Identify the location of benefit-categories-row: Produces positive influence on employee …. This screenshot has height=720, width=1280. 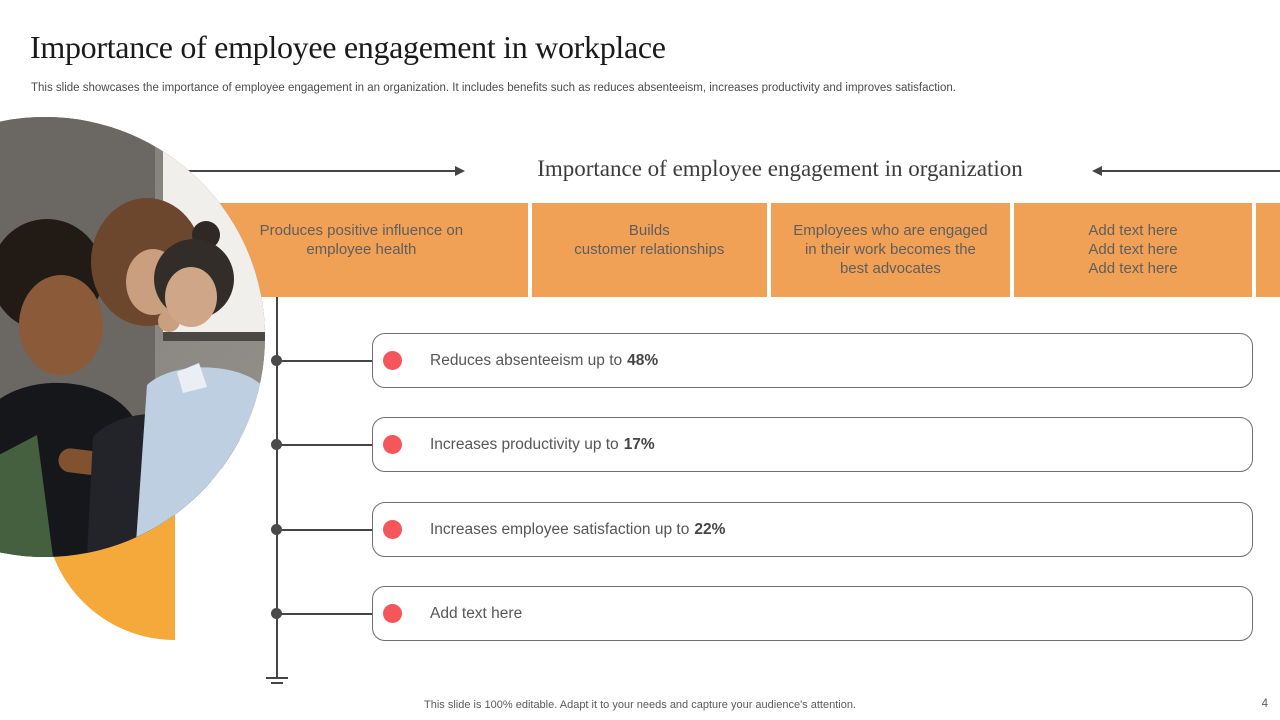
(737, 250).